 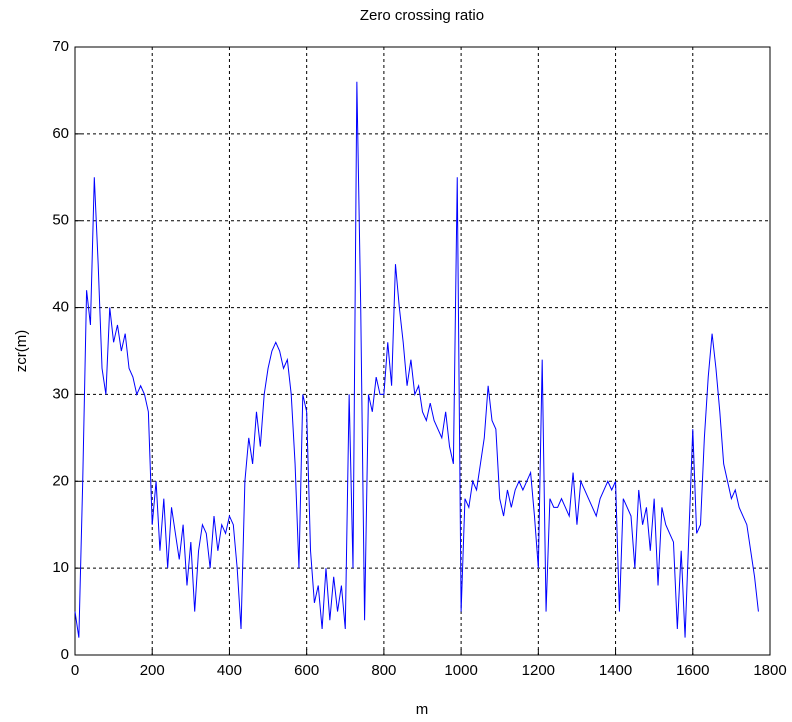 I want to click on x-tick-label: 1800, so click(x=769, y=670).